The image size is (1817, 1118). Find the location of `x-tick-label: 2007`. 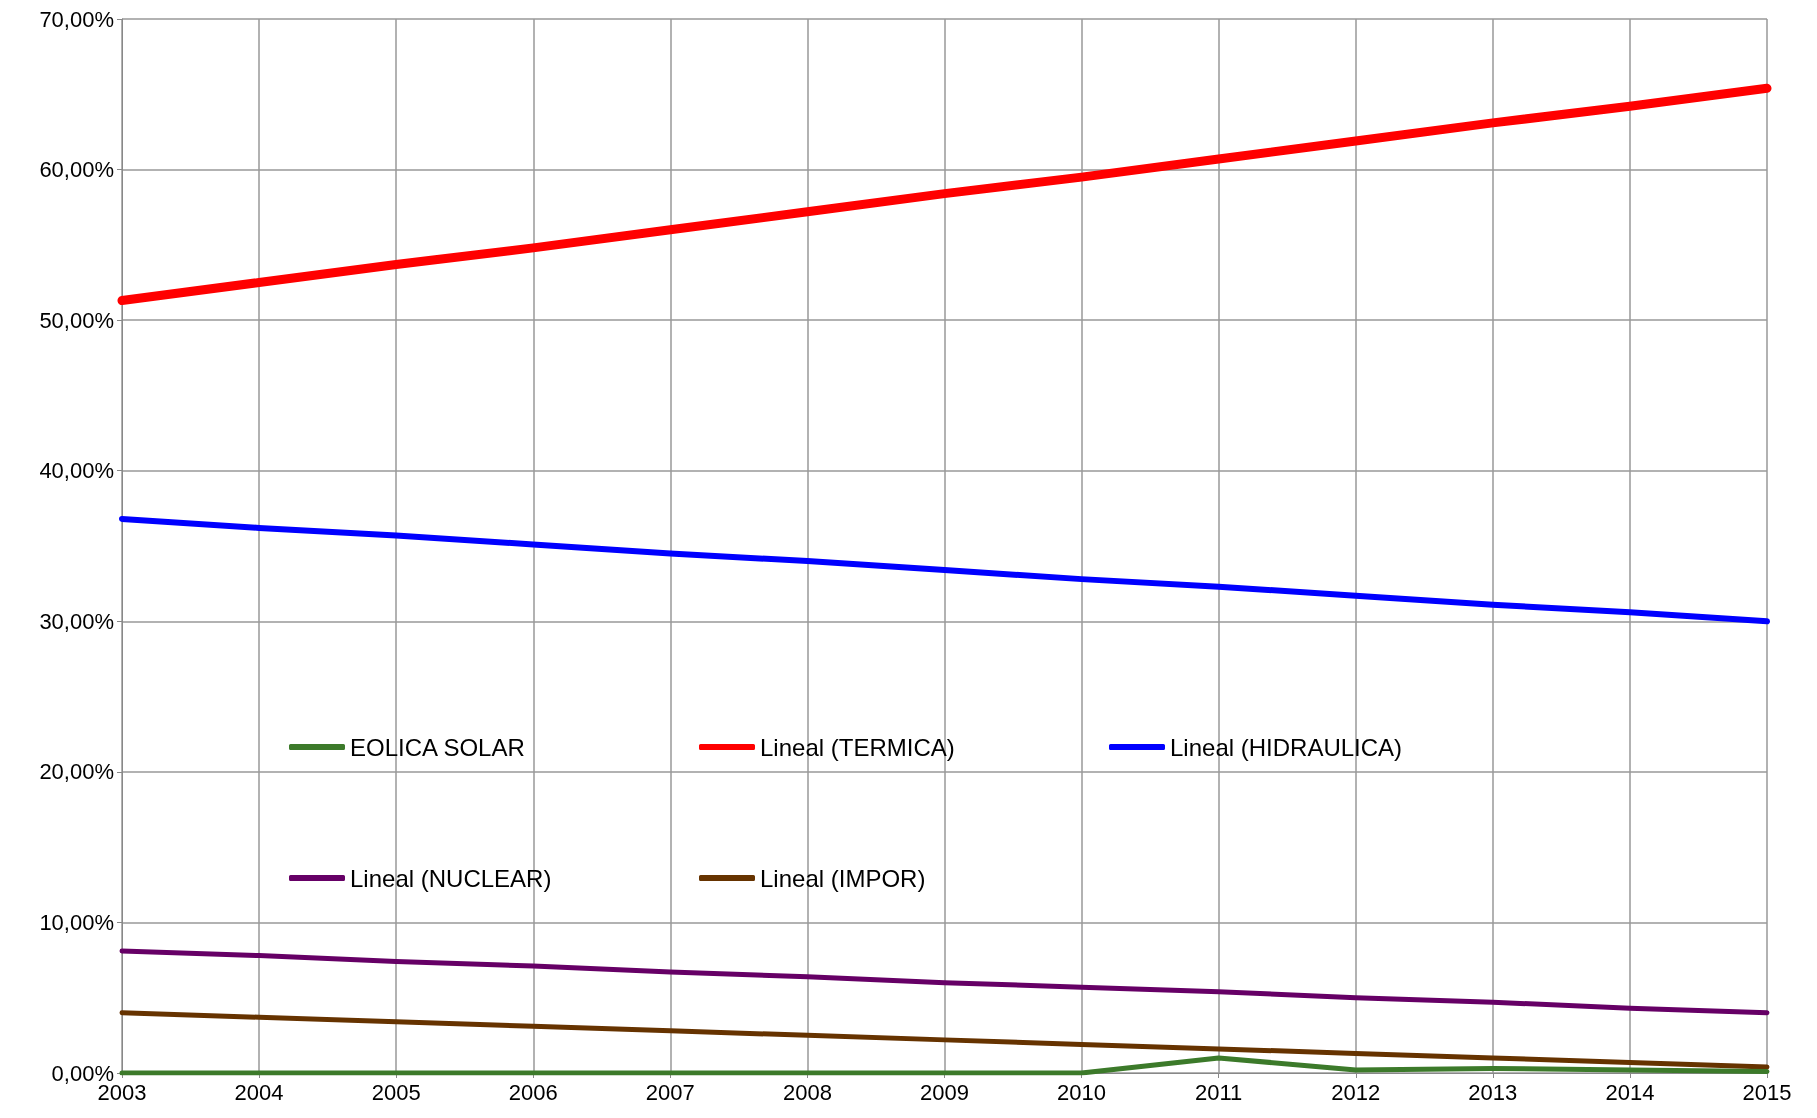

x-tick-label: 2007 is located at coordinates (670, 1092).